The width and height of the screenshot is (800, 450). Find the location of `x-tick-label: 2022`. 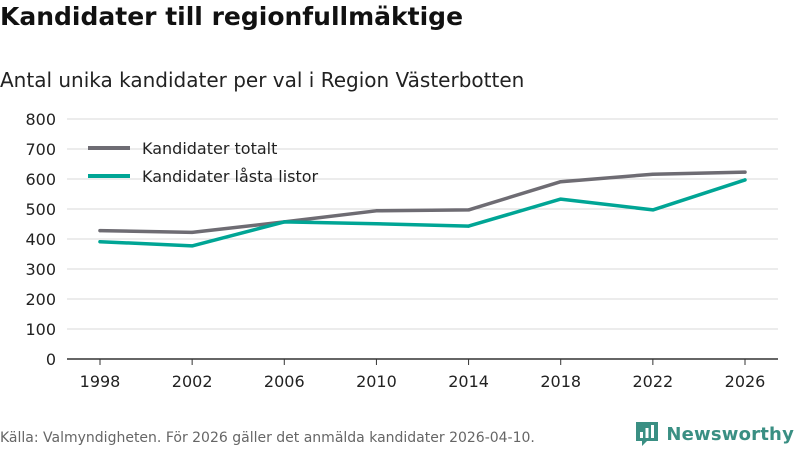

x-tick-label: 2022 is located at coordinates (652, 381).